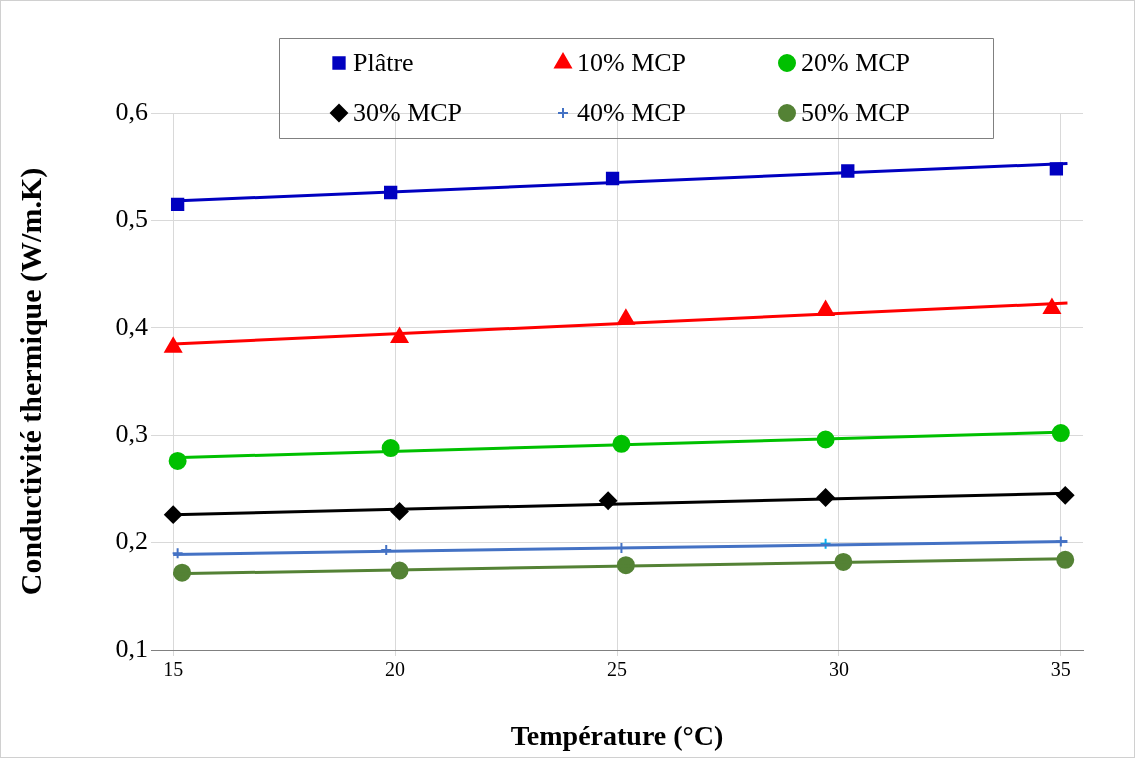 The width and height of the screenshot is (1135, 758). I want to click on legend-label: Plâtre, so click(383, 62).